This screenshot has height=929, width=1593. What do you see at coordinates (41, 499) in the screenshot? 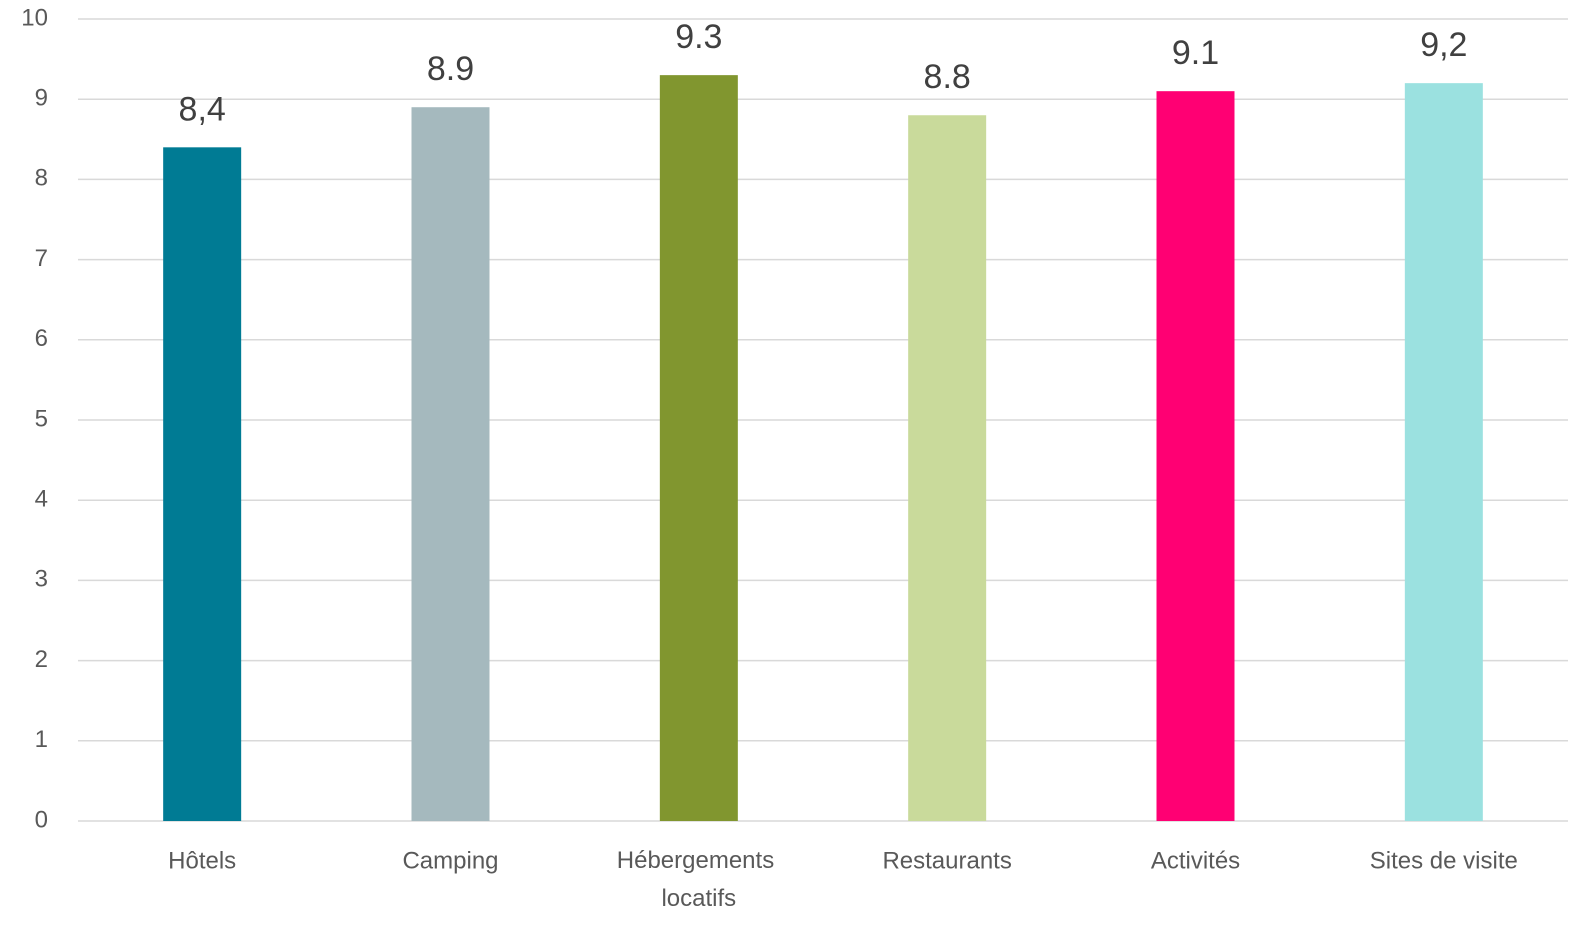
I see `y-tick-label: 4` at bounding box center [41, 499].